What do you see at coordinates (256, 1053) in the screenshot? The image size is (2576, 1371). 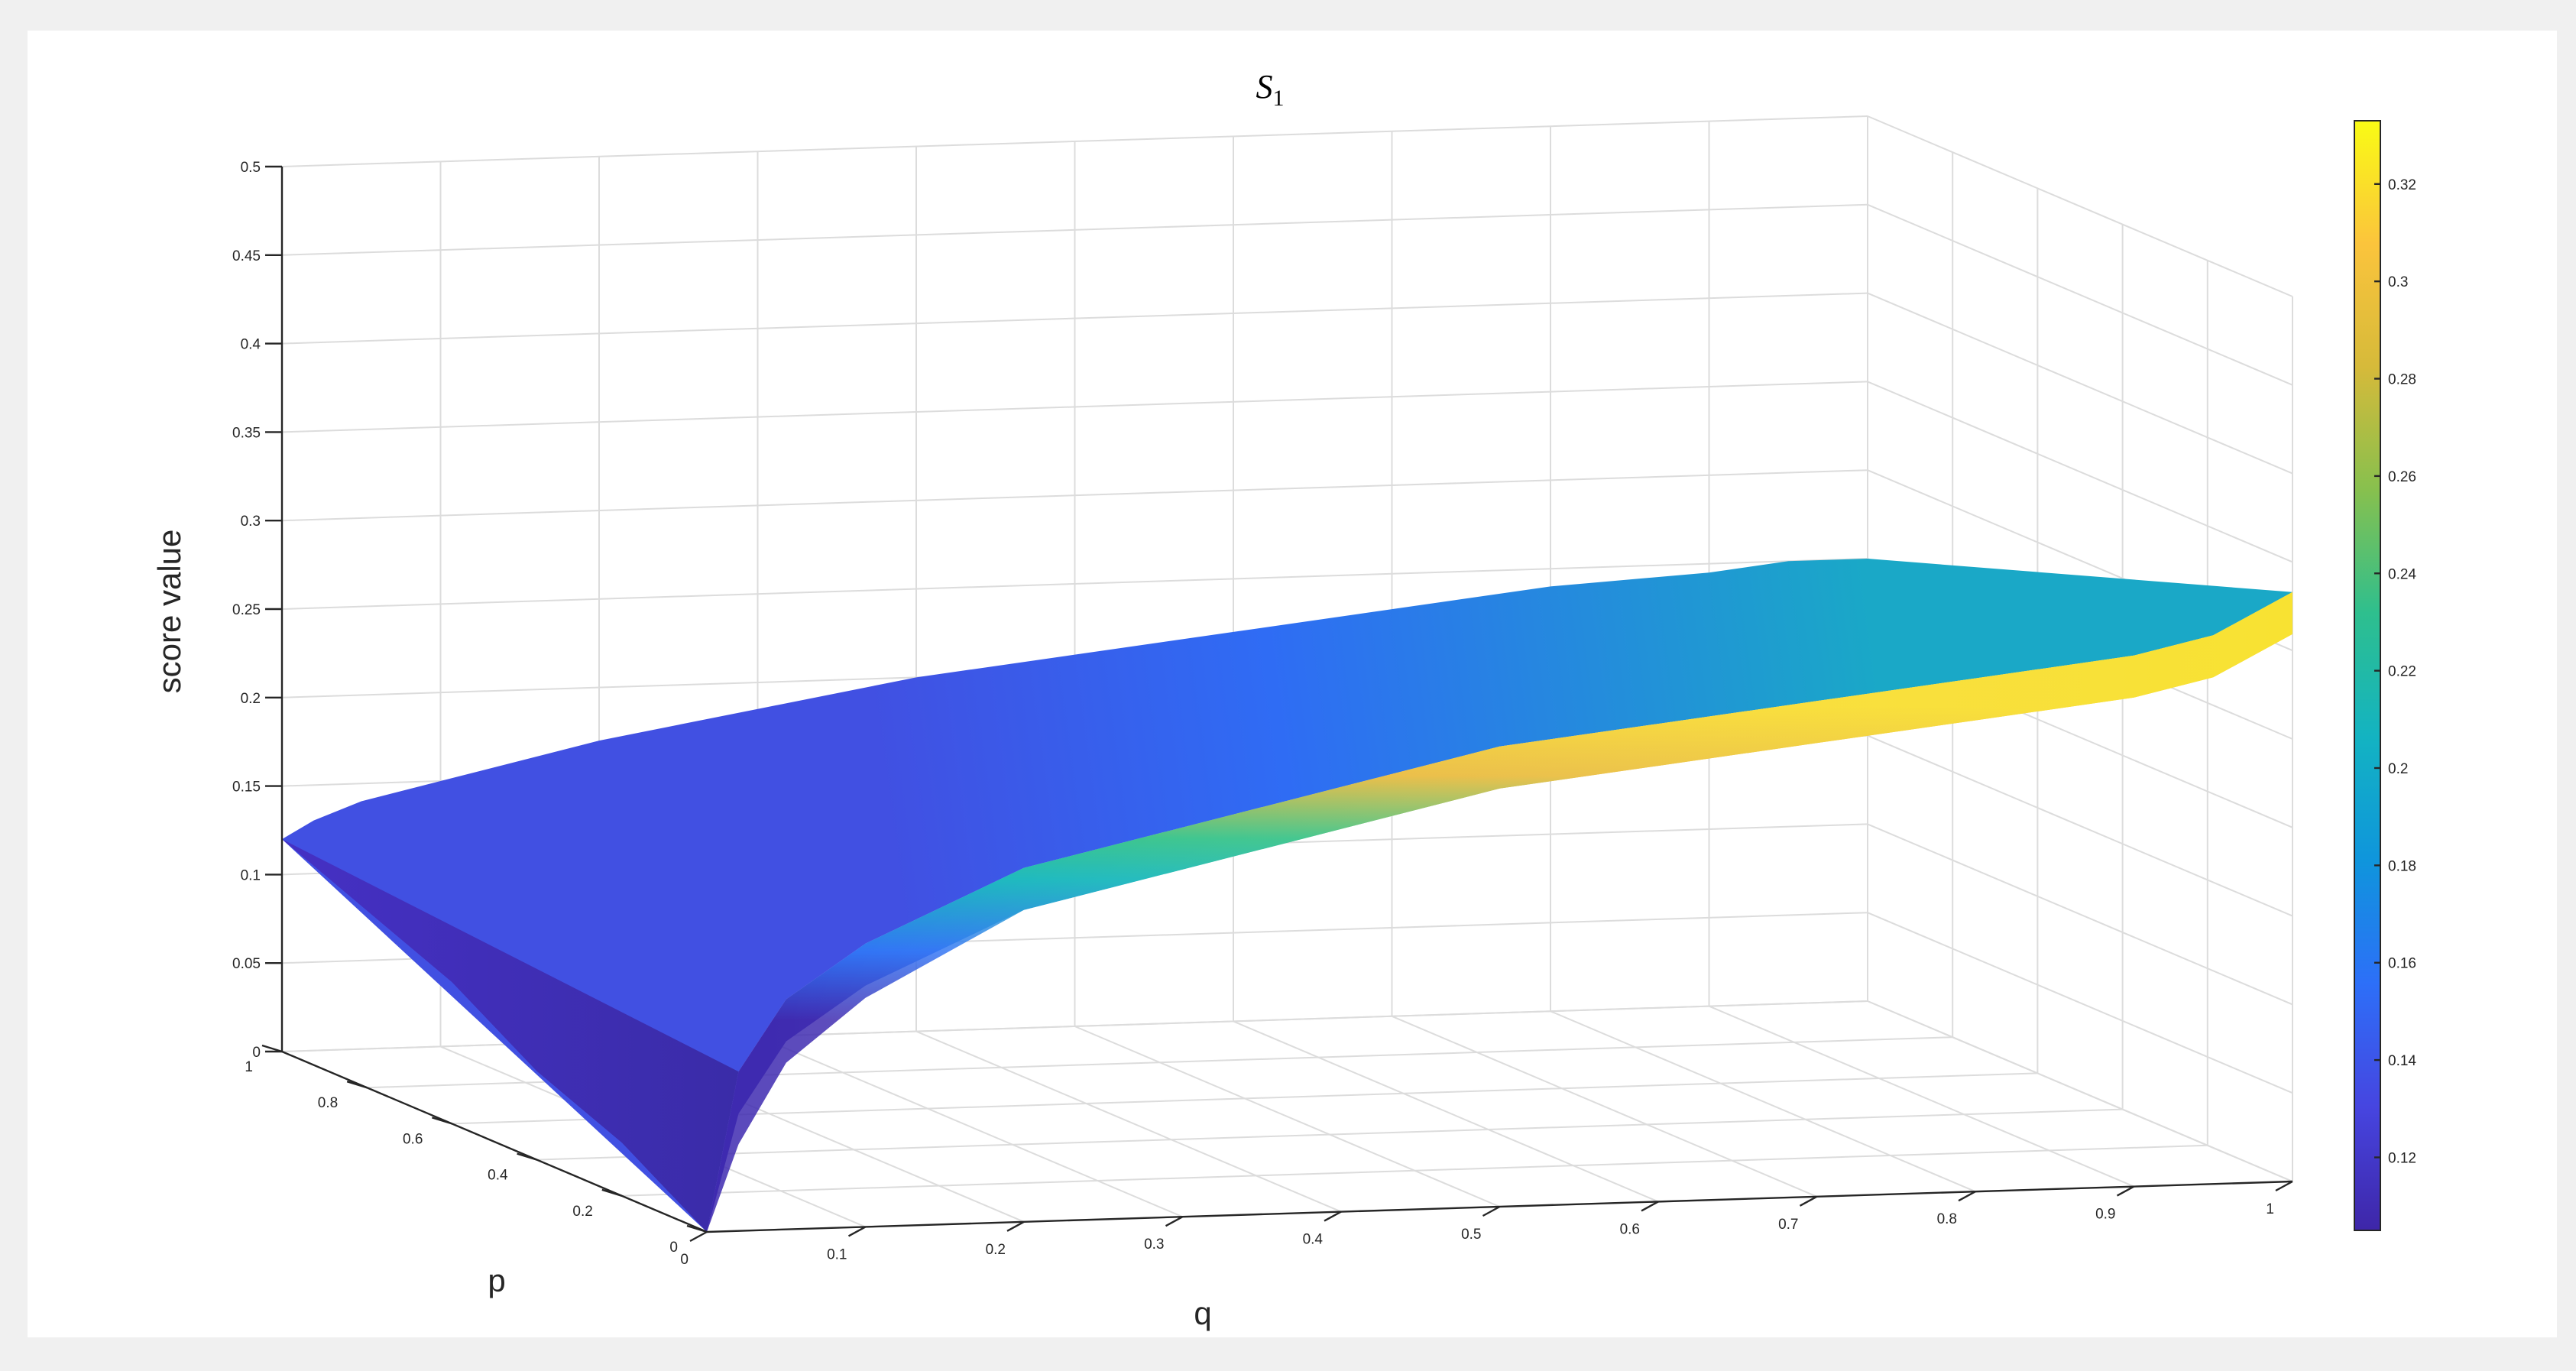 I see `z-tick-label: 0` at bounding box center [256, 1053].